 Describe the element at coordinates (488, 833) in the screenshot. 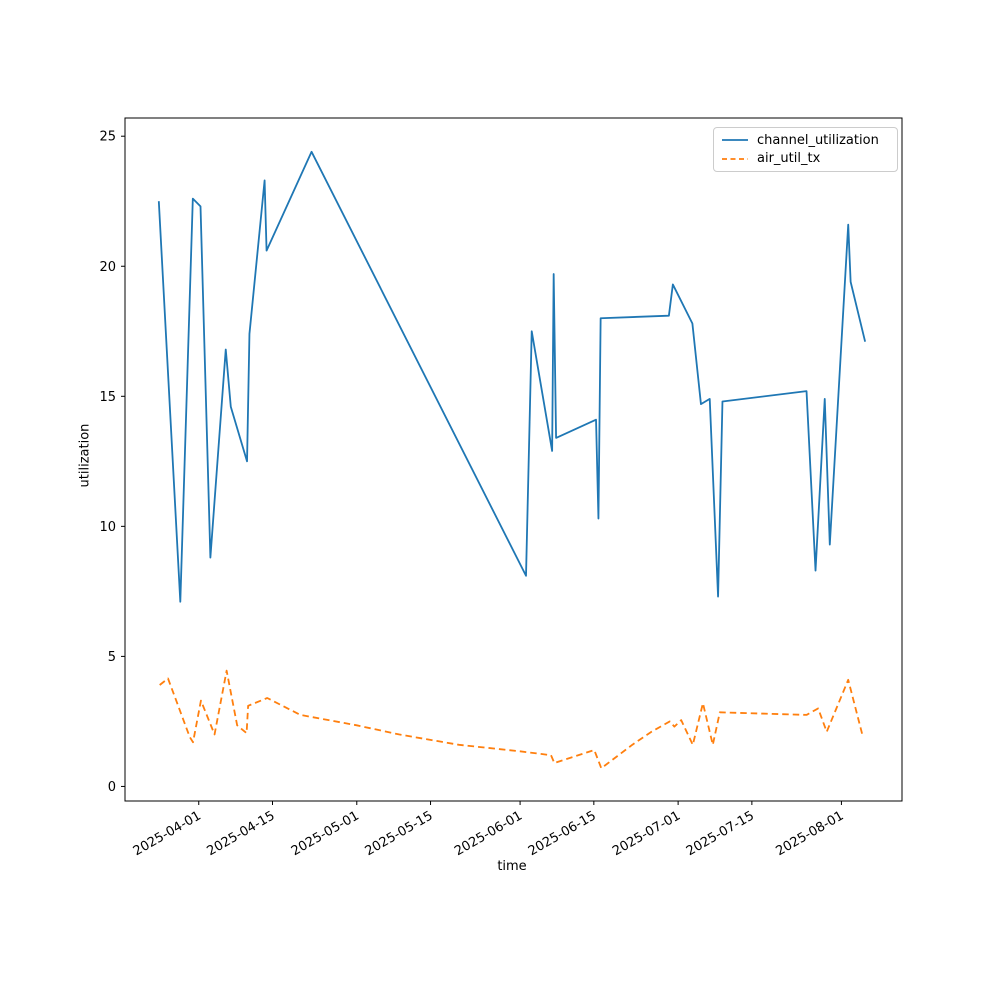

I see `svg-text: 2025-06-01` at that location.